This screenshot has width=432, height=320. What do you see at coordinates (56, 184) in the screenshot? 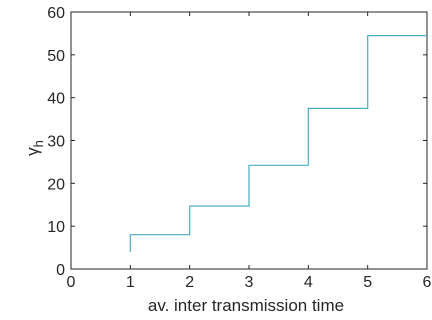
I see `y-tick-label: 20` at bounding box center [56, 184].